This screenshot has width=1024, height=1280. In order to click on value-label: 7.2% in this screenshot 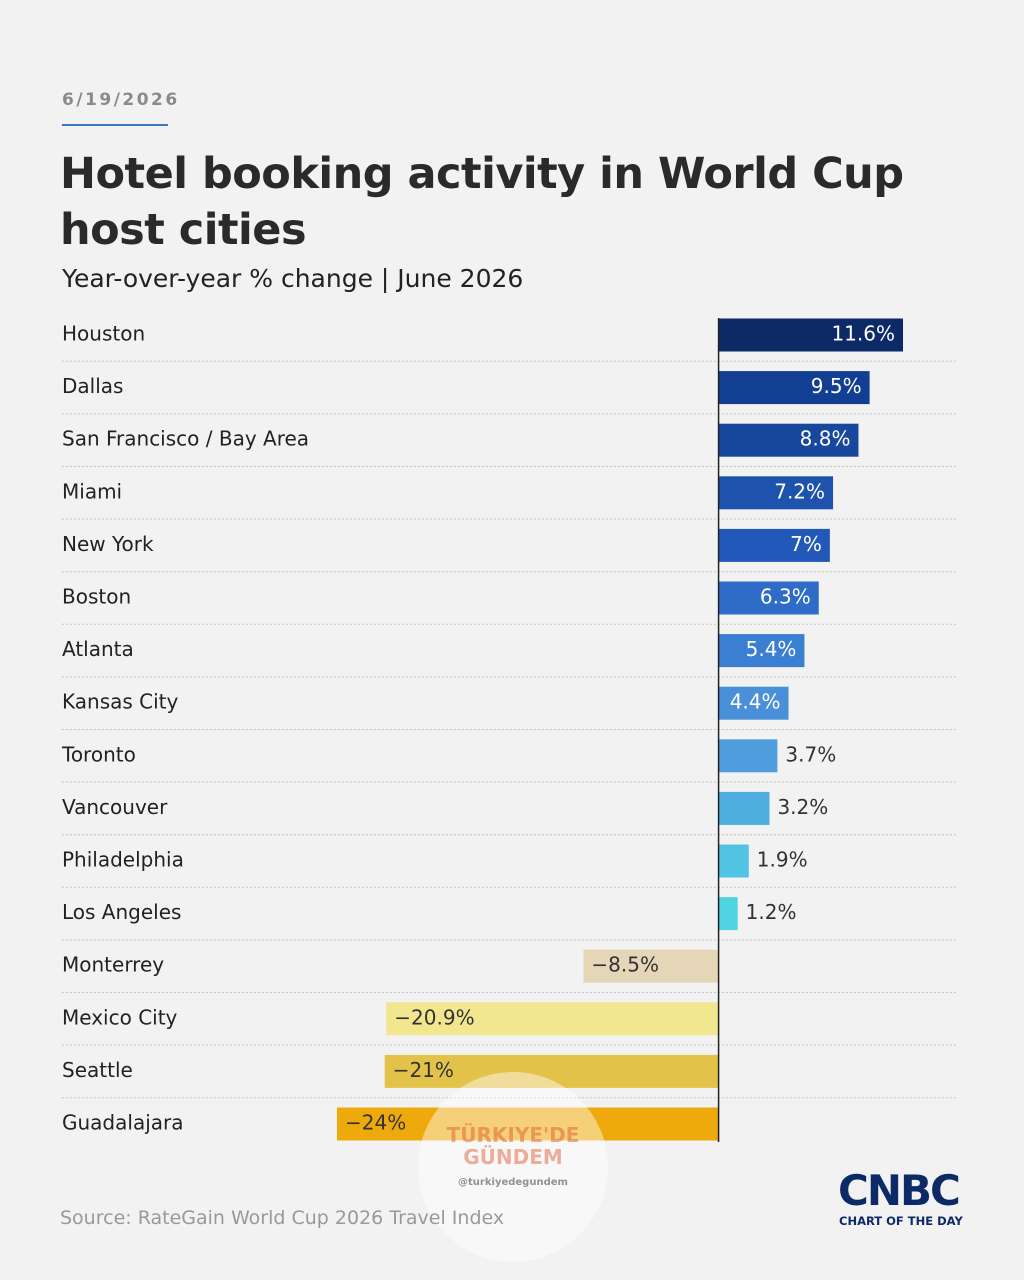, I will do `click(799, 491)`.